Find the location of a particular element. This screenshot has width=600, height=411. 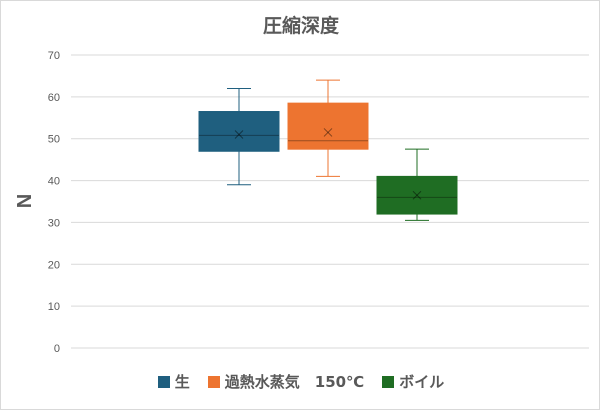

chart-title: 圧縮深度 is located at coordinates (300, 26).